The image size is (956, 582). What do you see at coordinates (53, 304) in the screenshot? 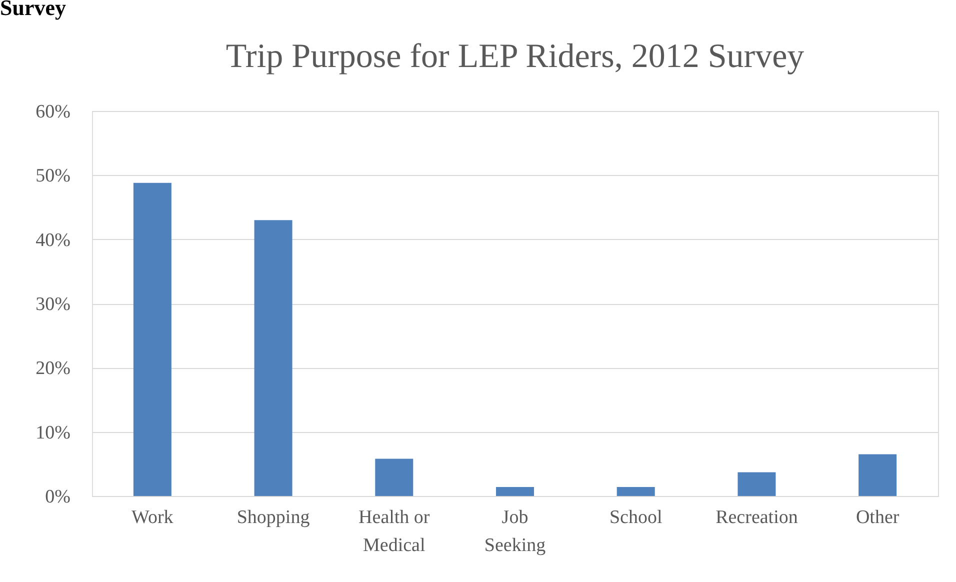
I see `y-tick-label: 30%` at bounding box center [53, 304].